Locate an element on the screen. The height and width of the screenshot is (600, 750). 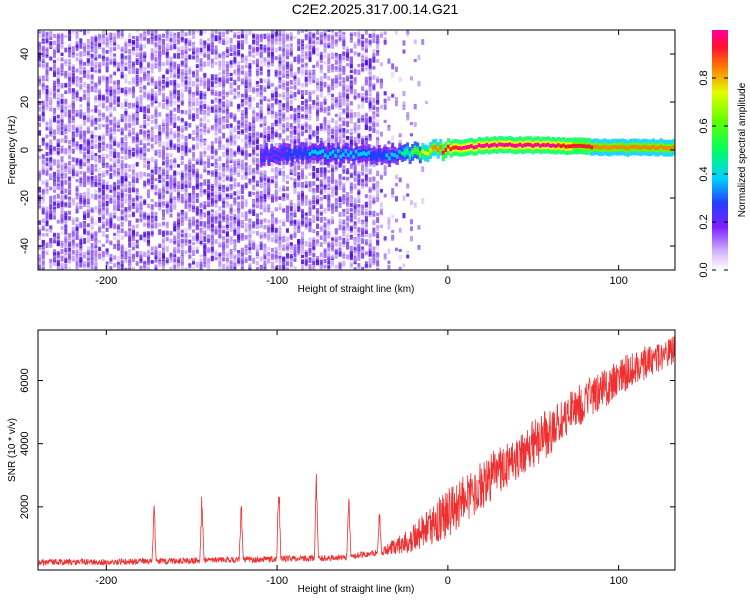
spectrogram-xtick-label: 100 is located at coordinates (618, 281).